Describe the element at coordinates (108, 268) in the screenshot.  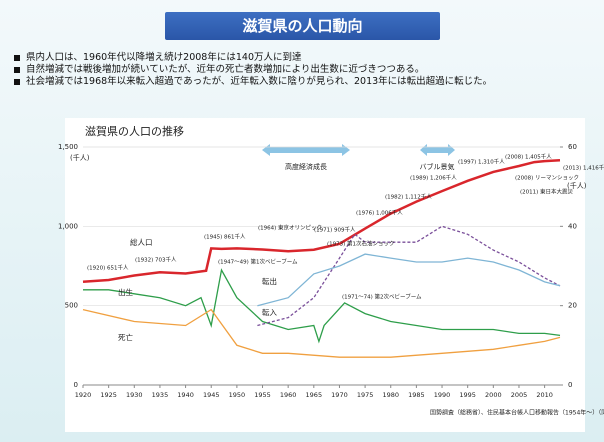
I see `annotation: (1920) 651千人` at that location.